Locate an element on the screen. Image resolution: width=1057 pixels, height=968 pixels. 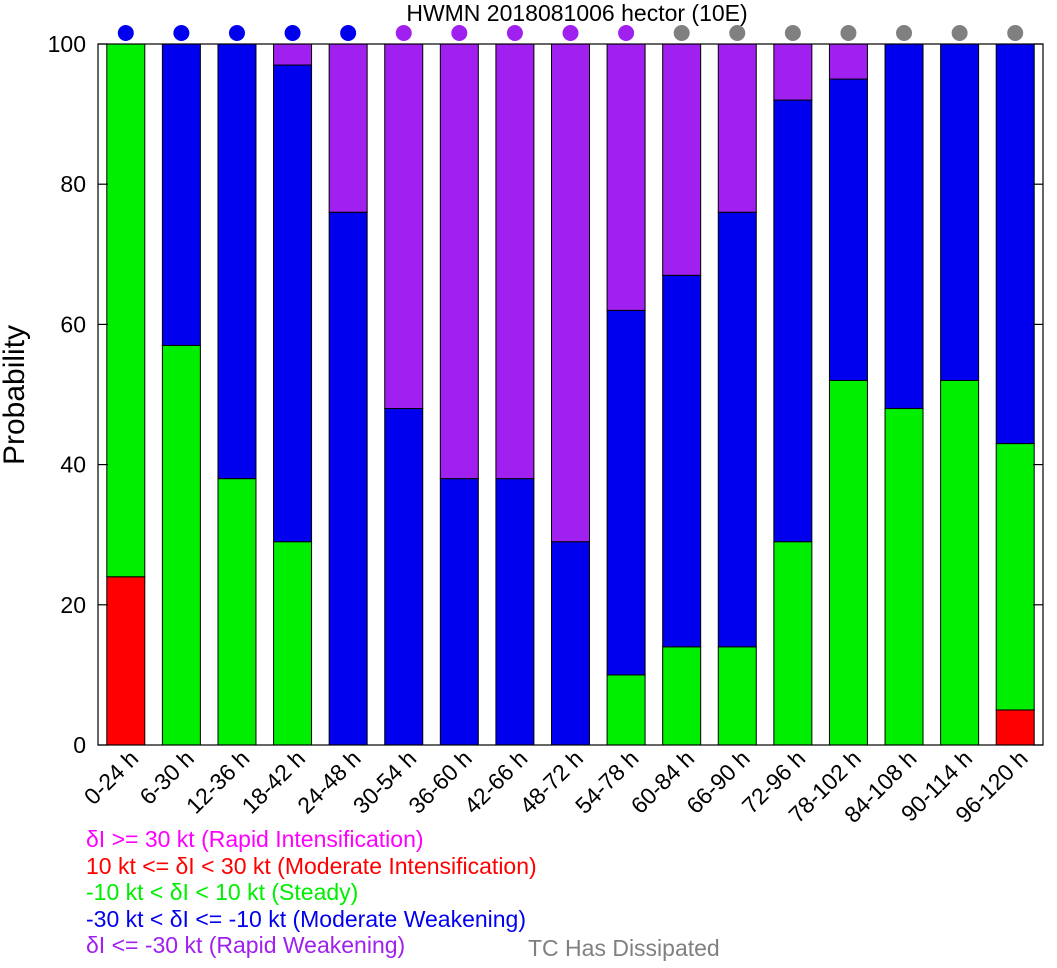
y-tick-label-5: 100 is located at coordinates (67, 44).